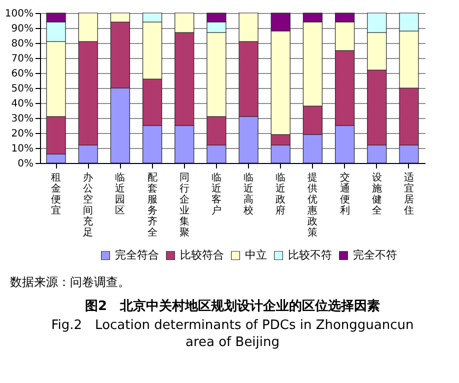 The image size is (459, 383). I want to click on x-tick-label: 临近园区, so click(120, 194).